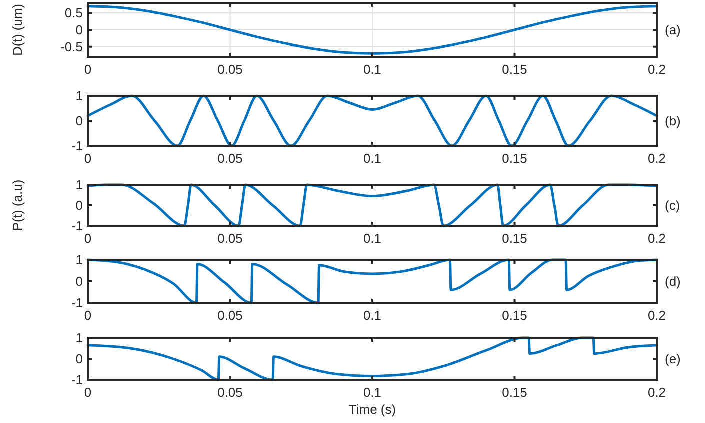 The height and width of the screenshot is (423, 705). I want to click on x-axis-title: Time (s), so click(372, 409).